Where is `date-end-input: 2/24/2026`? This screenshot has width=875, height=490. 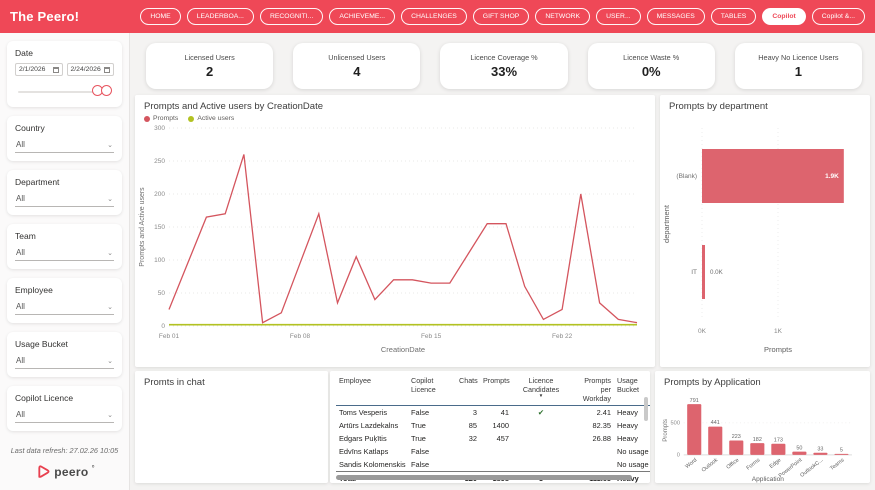 date-end-input: 2/24/2026 is located at coordinates (90, 69).